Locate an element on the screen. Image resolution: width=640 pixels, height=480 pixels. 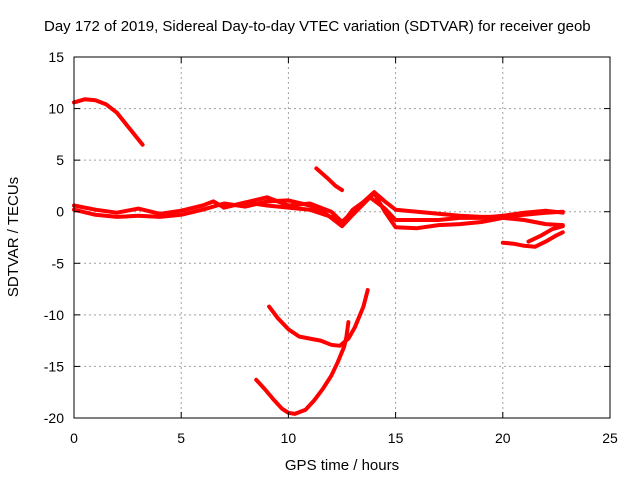
y-tick-label: -5 is located at coordinates (58, 263).